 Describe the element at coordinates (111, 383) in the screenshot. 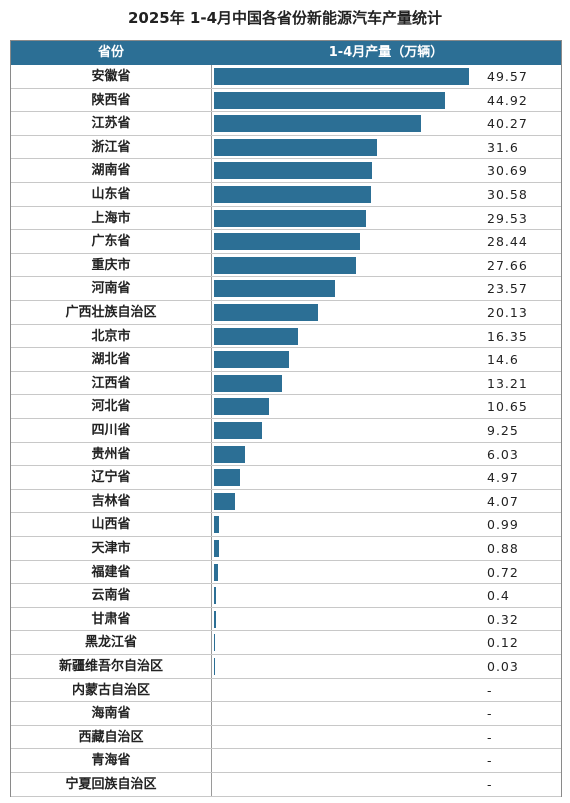

I see `province-label: 江西省` at that location.